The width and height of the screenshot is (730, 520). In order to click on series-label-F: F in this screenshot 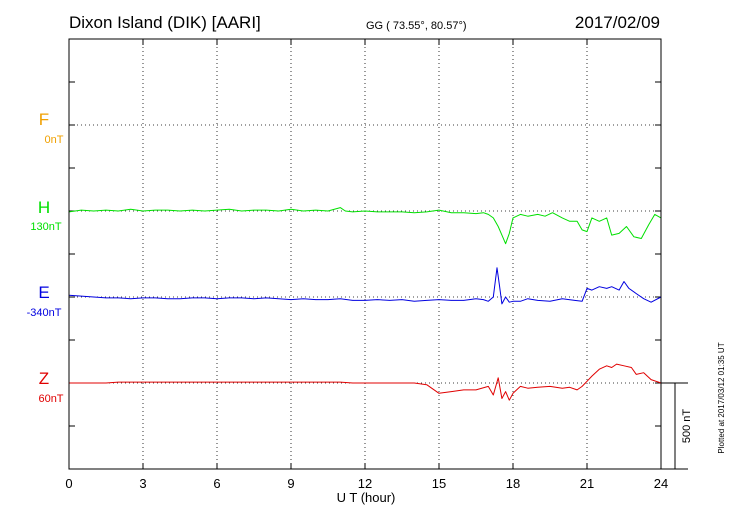, I will do `click(44, 119)`.